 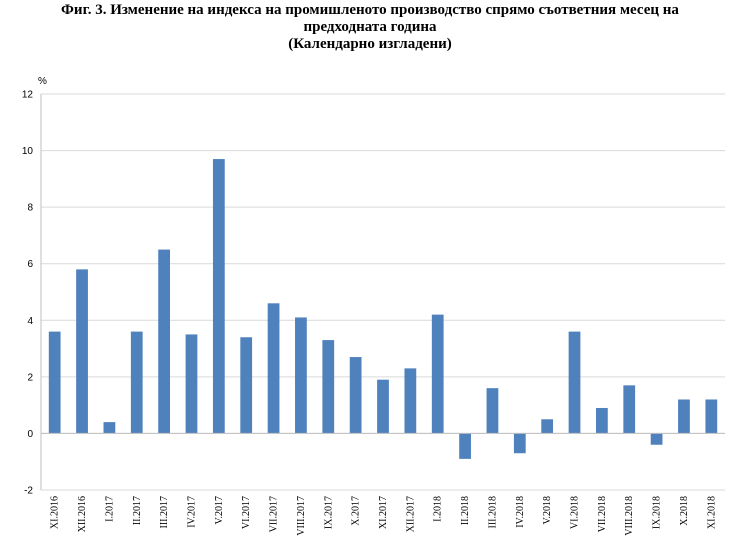 What do you see at coordinates (356, 511) in the screenshot?
I see `x-tick-label: X.2017` at bounding box center [356, 511].